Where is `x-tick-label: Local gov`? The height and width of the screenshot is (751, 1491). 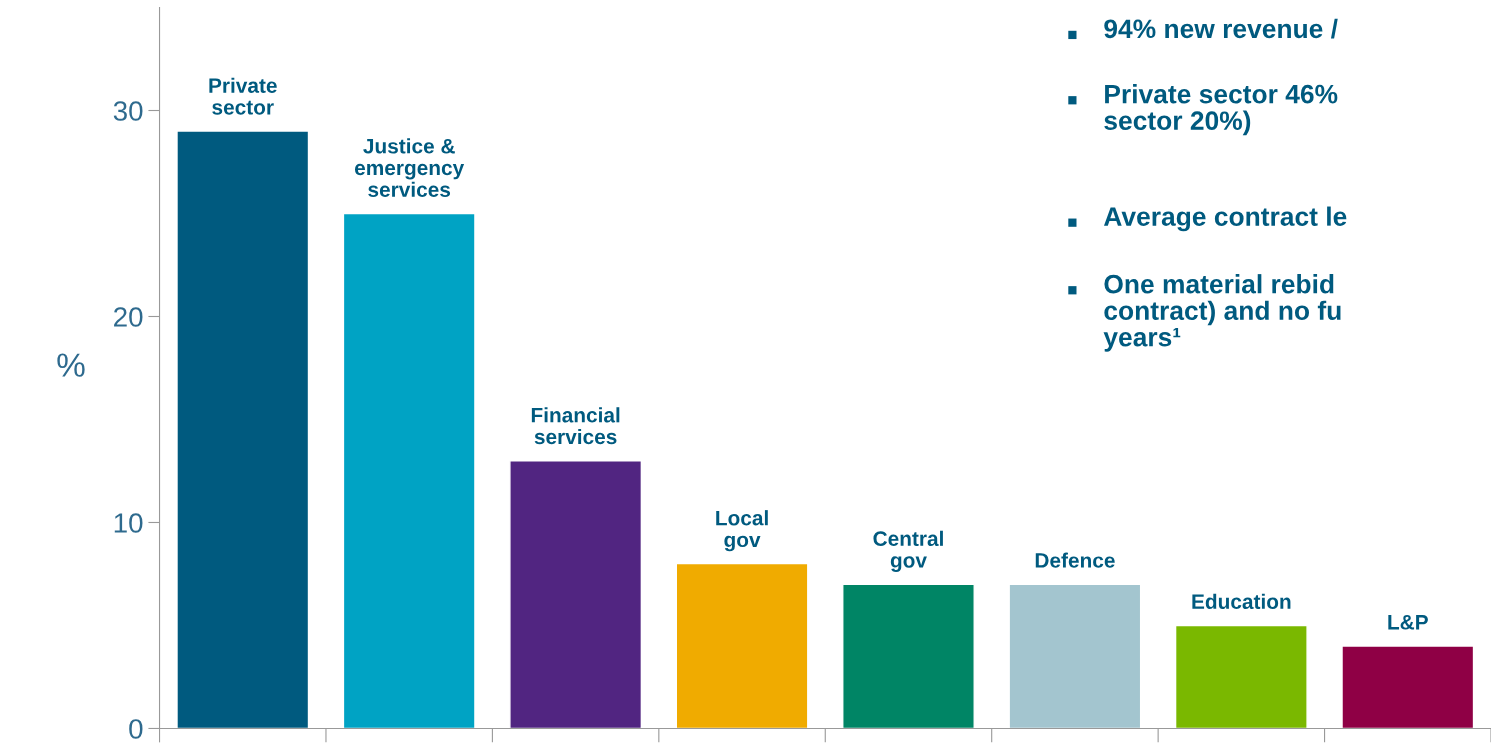
x-tick-label: Local gov is located at coordinates (742, 531).